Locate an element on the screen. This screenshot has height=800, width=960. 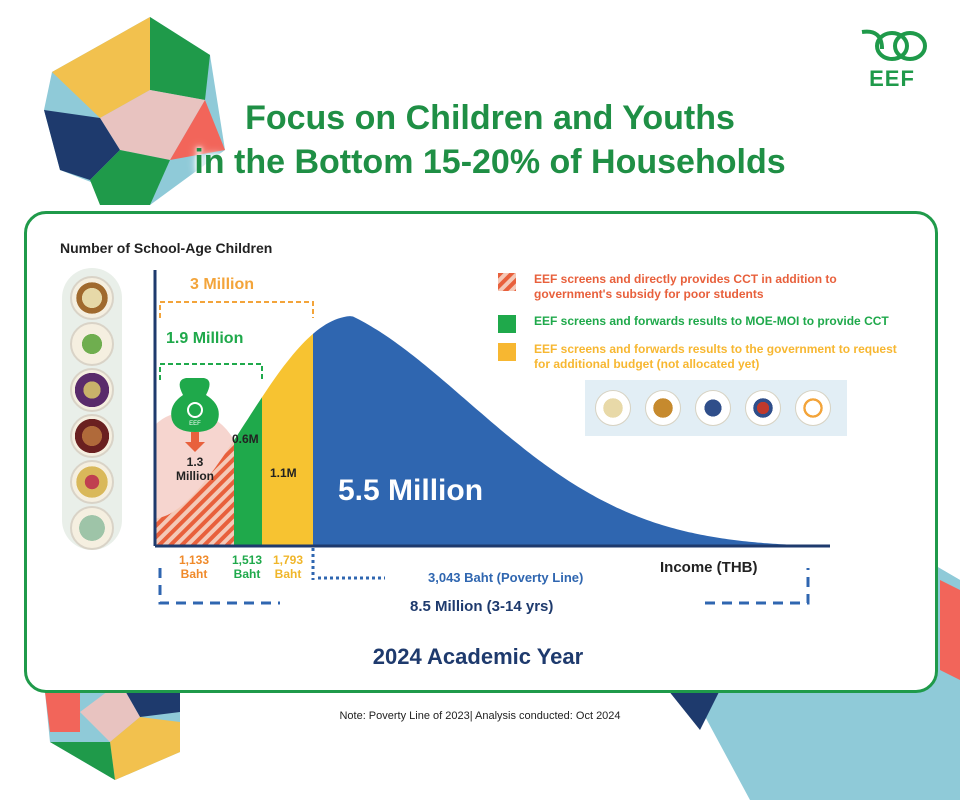
segment-label-above-line: 5.5 Million is located at coordinates (411, 490).